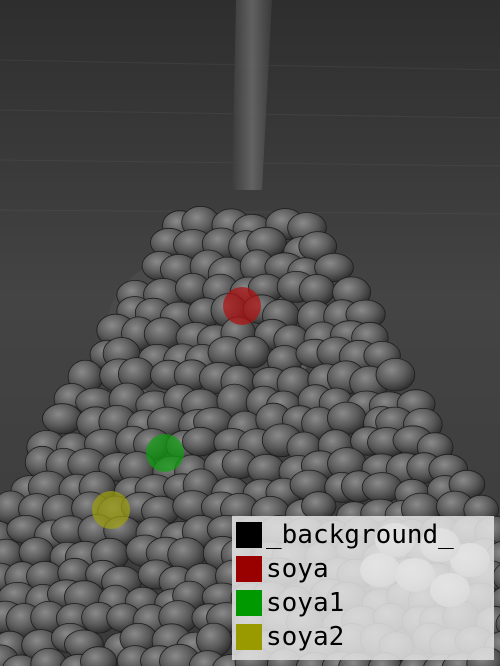 The image size is (500, 666). I want to click on legend-item-soya1: soya1, so click(365, 603).